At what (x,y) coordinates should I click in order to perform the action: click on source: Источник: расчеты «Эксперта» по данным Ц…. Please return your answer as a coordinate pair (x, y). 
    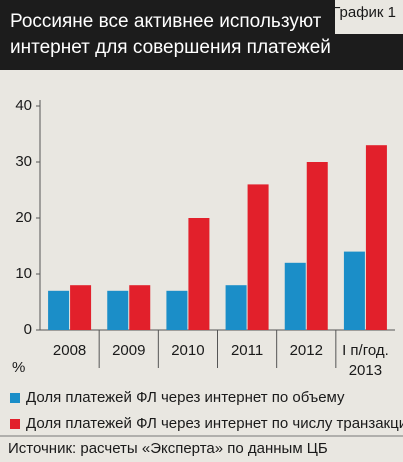
    Looking at the image, I should click on (168, 448).